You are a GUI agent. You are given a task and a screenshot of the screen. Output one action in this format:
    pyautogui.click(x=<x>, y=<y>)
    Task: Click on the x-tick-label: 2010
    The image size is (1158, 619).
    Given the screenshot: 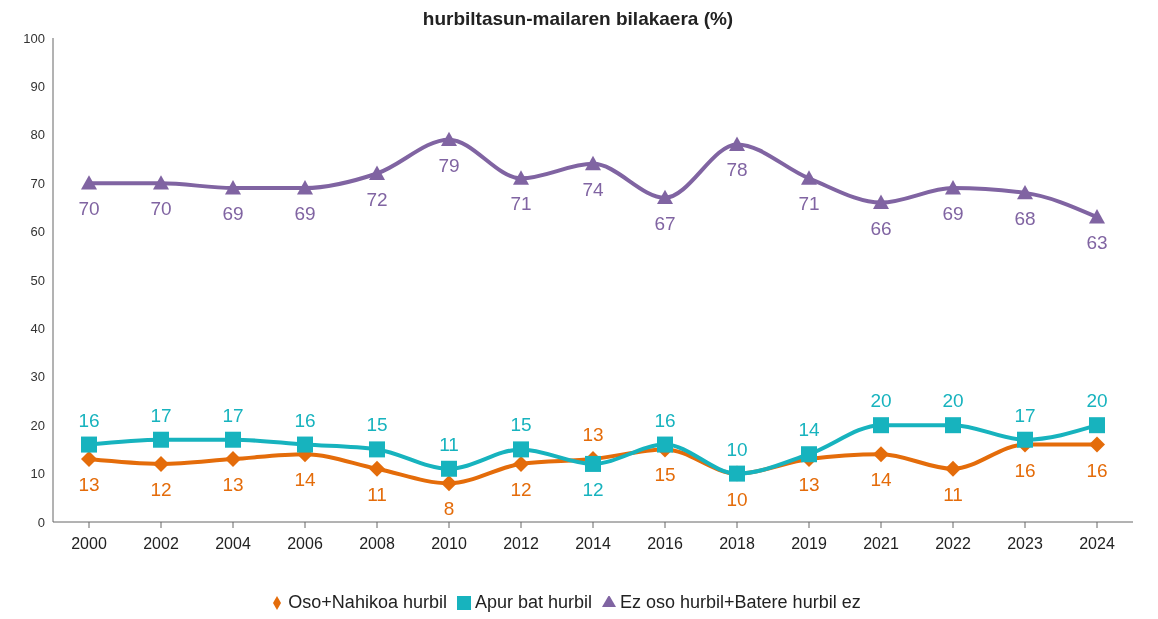 What is the action you would take?
    pyautogui.click(x=449, y=544)
    